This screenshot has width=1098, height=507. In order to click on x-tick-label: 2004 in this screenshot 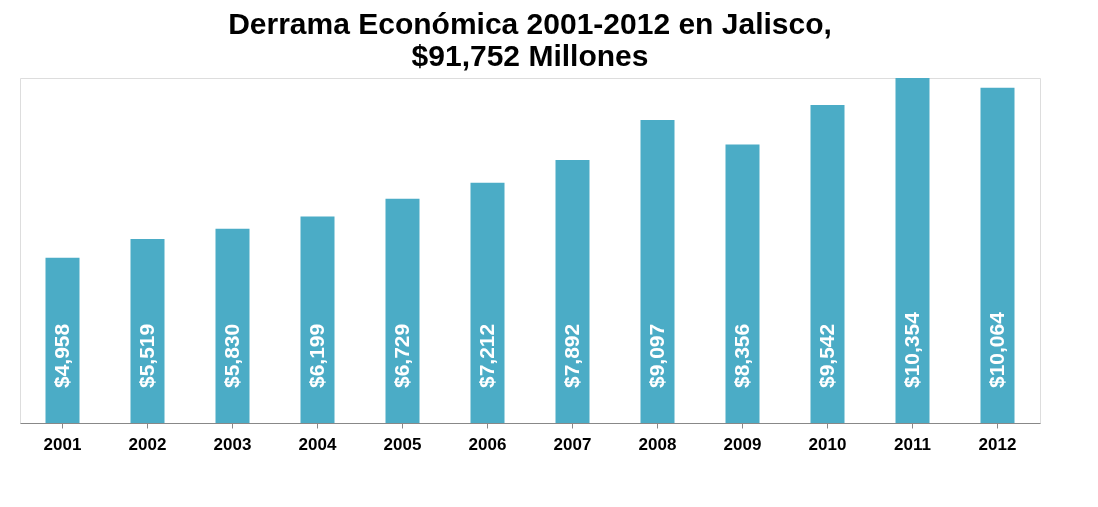, I will do `click(317, 444)`.